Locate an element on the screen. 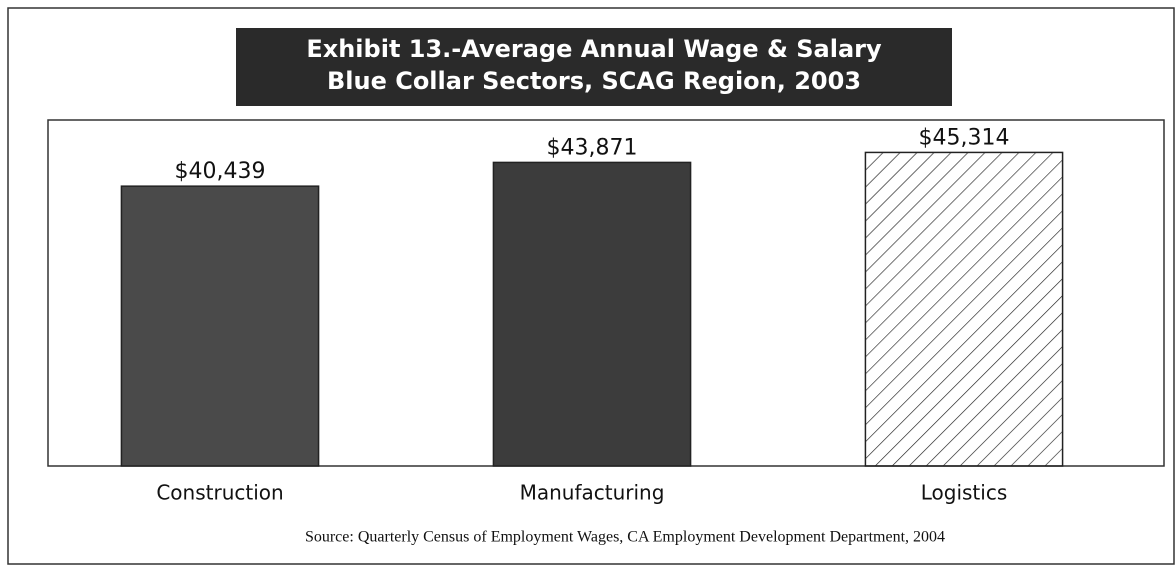  value-label: $43,871 is located at coordinates (592, 147).